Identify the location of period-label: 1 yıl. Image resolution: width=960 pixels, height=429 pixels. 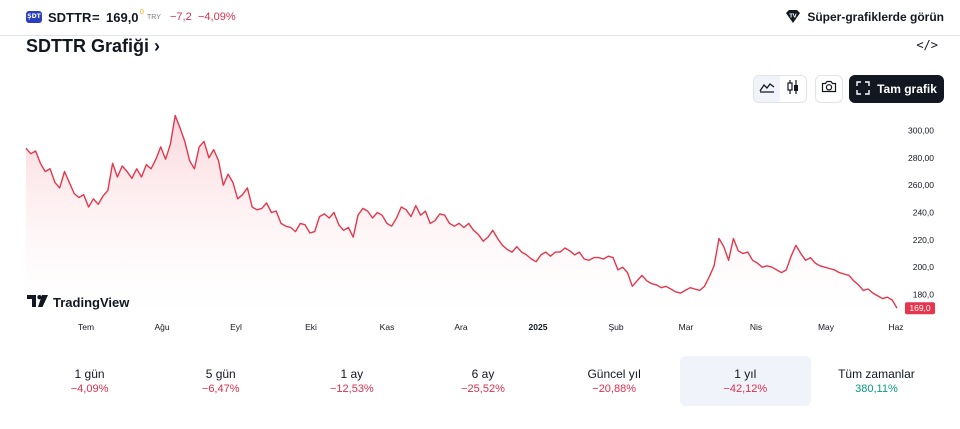
(745, 373).